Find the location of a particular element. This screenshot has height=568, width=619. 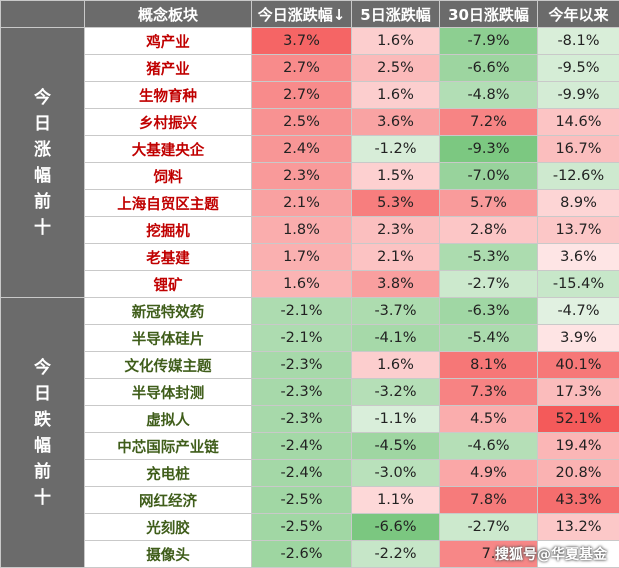

value-ytd: 13.2% is located at coordinates (578, 527).